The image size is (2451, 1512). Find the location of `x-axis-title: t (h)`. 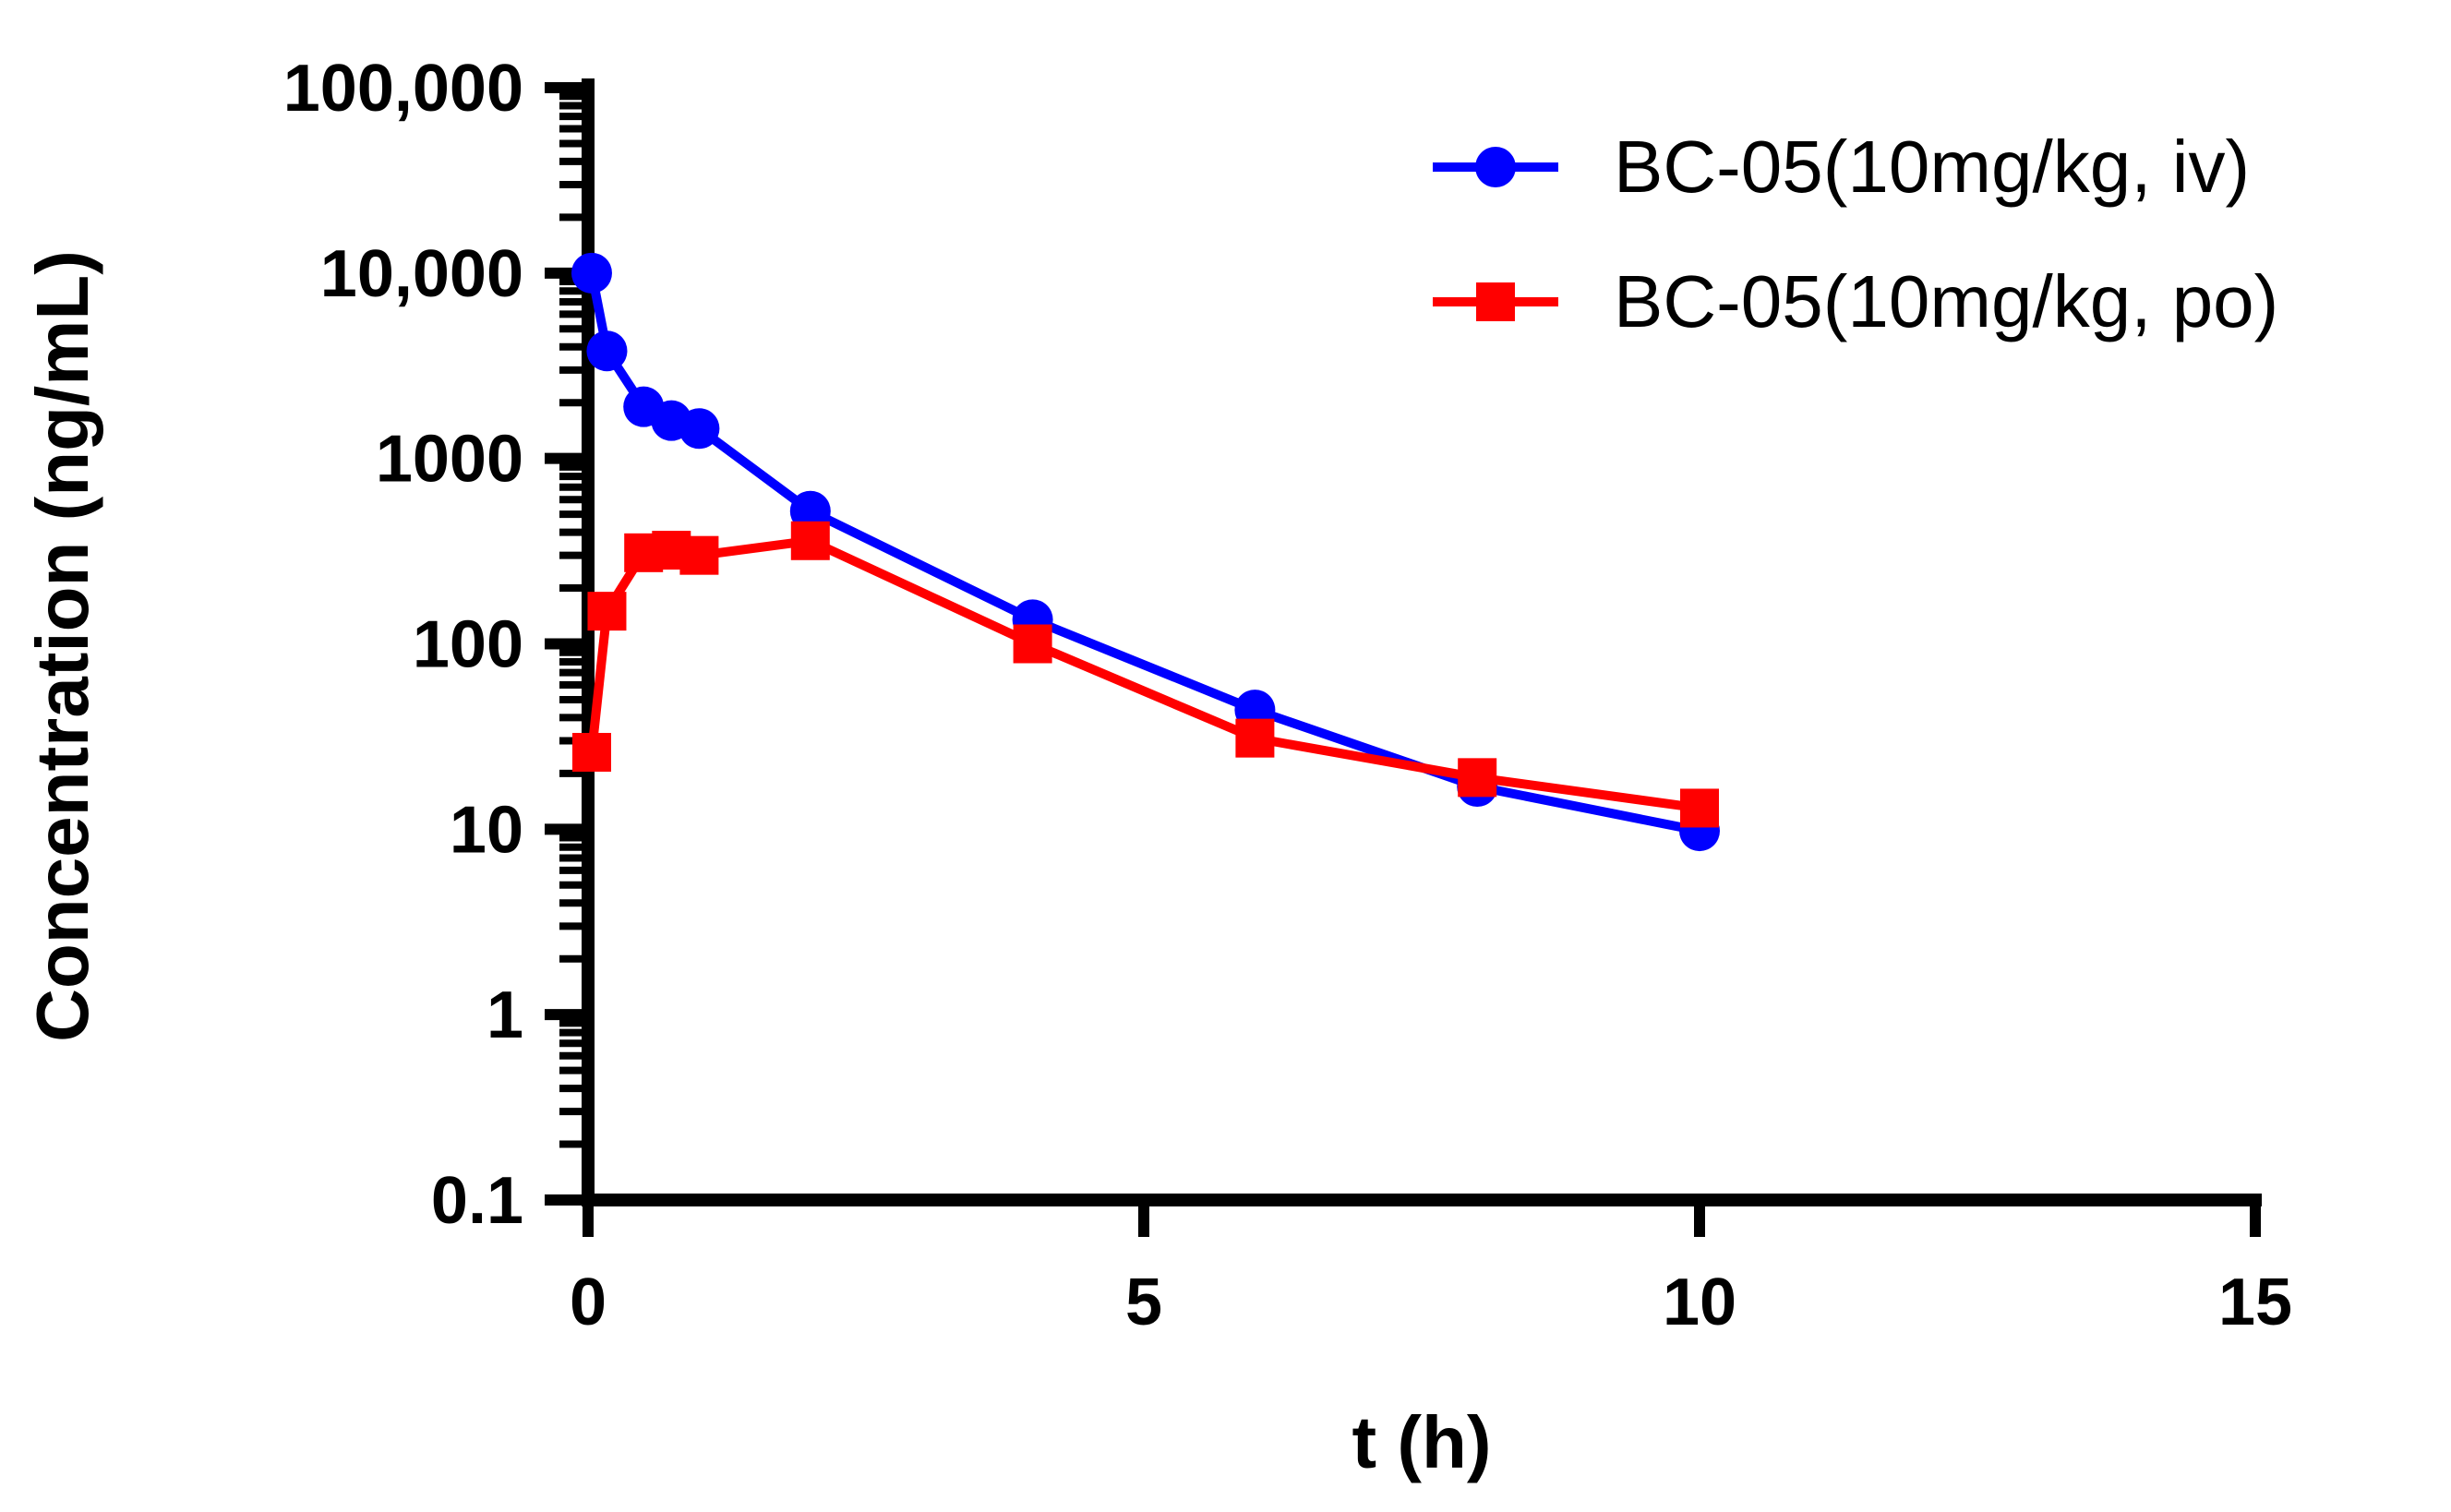

x-axis-title: t (h) is located at coordinates (1421, 1442).